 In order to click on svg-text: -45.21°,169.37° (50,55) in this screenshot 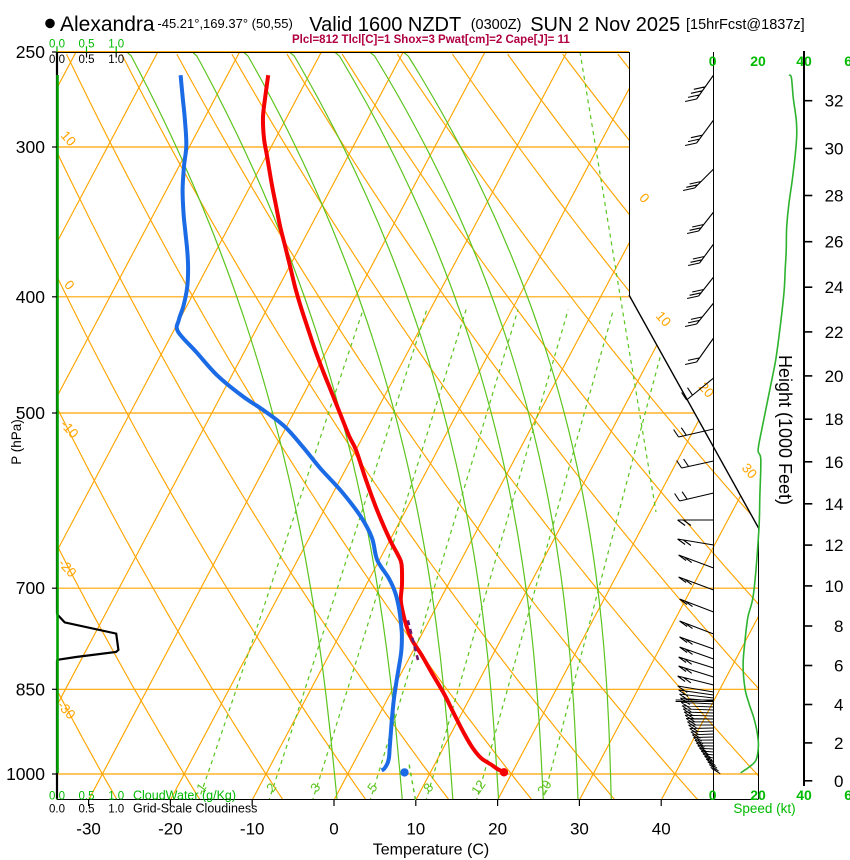, I will do `click(224, 23)`.